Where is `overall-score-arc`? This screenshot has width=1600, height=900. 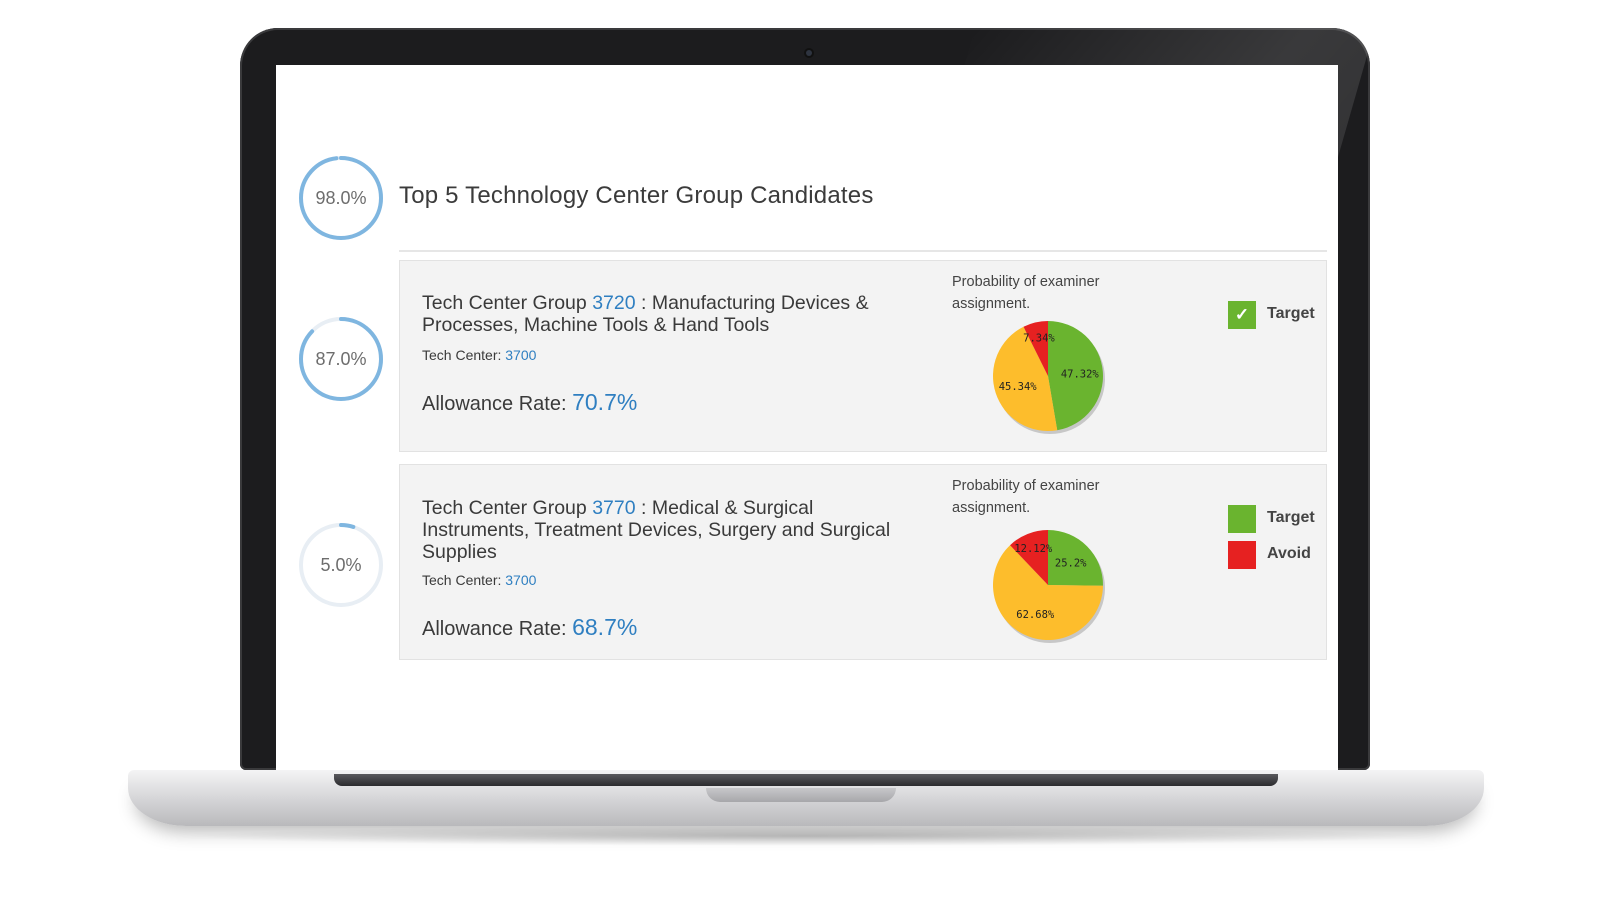
overall-score-arc is located at coordinates (341, 198).